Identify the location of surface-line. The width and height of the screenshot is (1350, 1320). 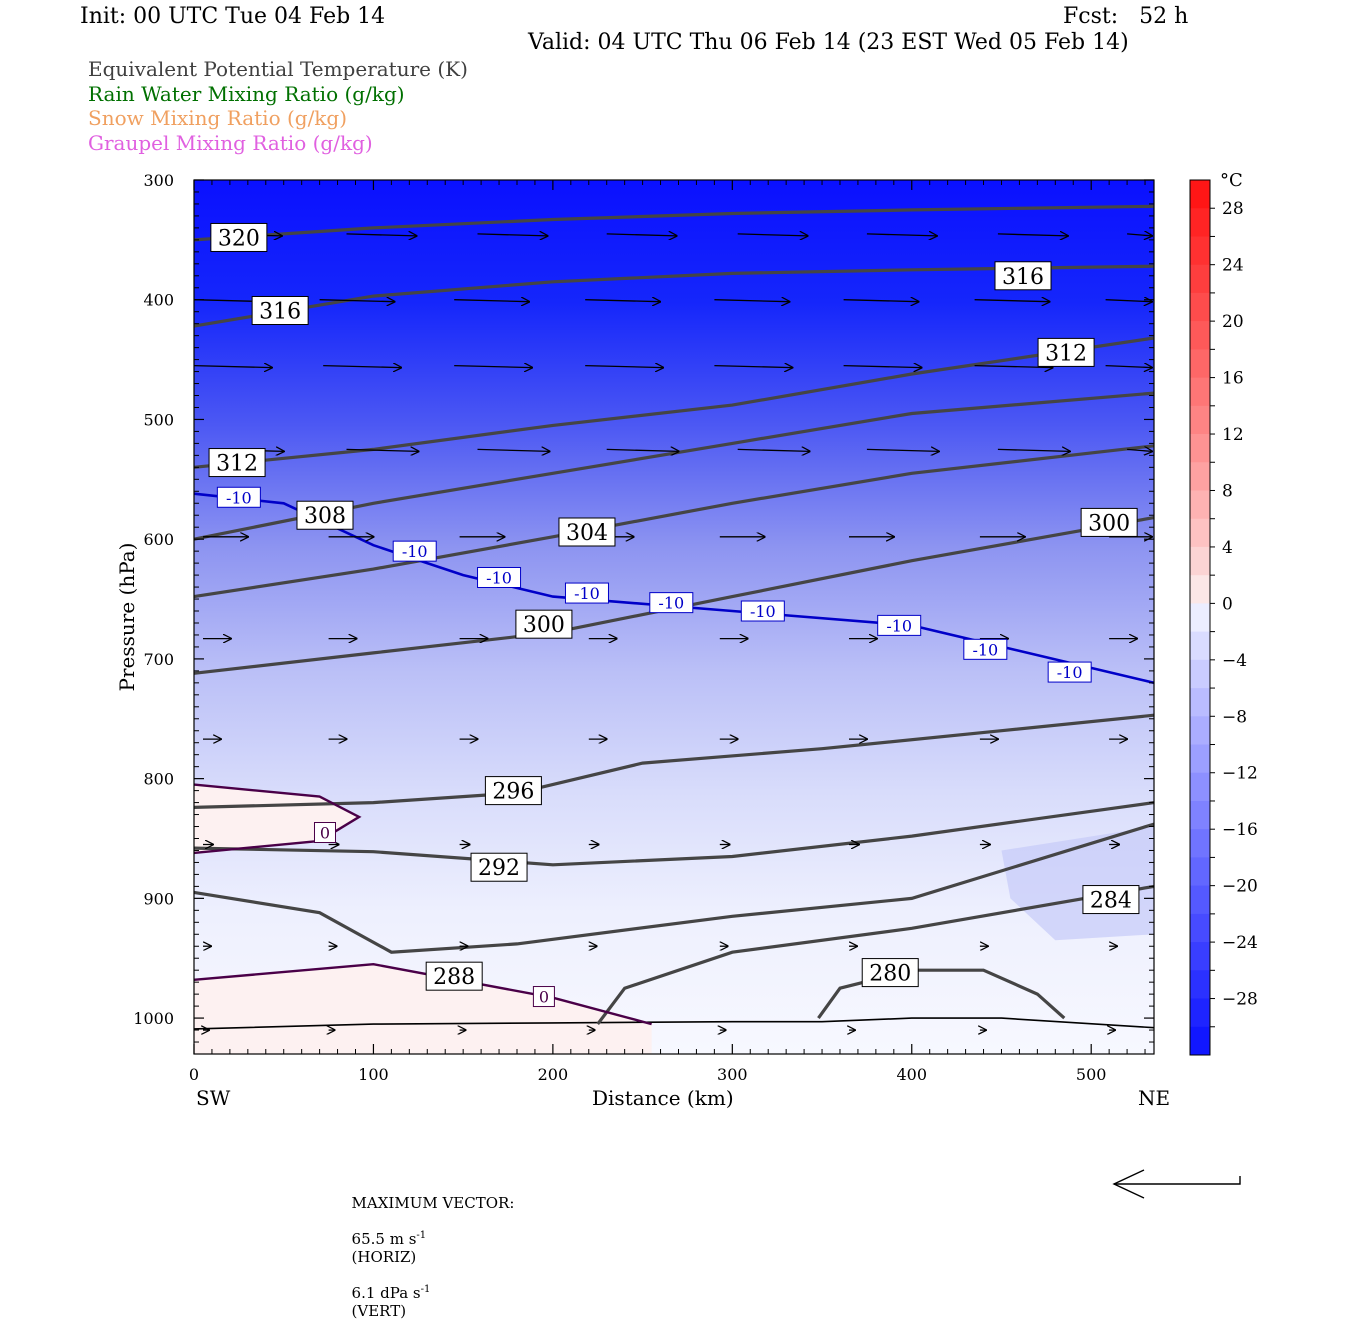
(674, 1023).